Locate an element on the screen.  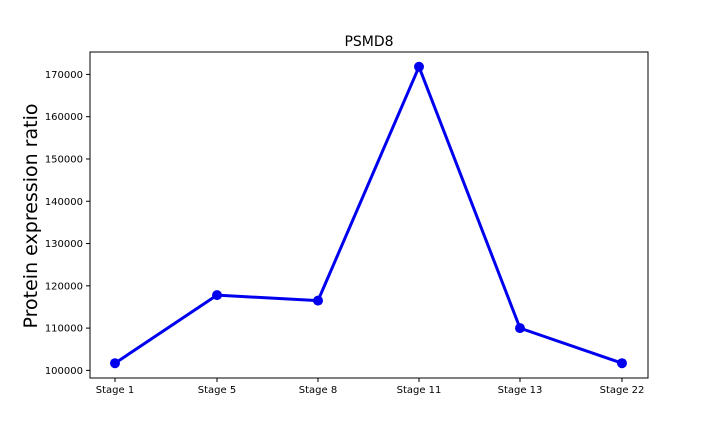
x-tick-label: Stage 8 is located at coordinates (318, 390).